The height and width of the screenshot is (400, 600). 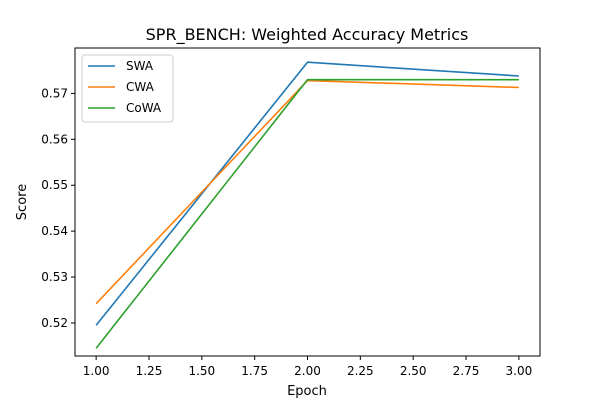 What do you see at coordinates (54, 139) in the screenshot?
I see `y-tick-label: 0.56` at bounding box center [54, 139].